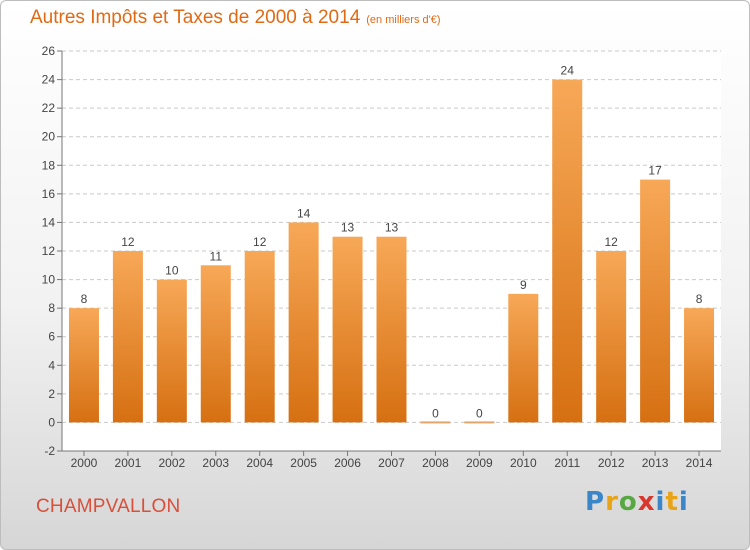  Describe the element at coordinates (479, 463) in the screenshot. I see `x-tick-label: 2009` at that location.